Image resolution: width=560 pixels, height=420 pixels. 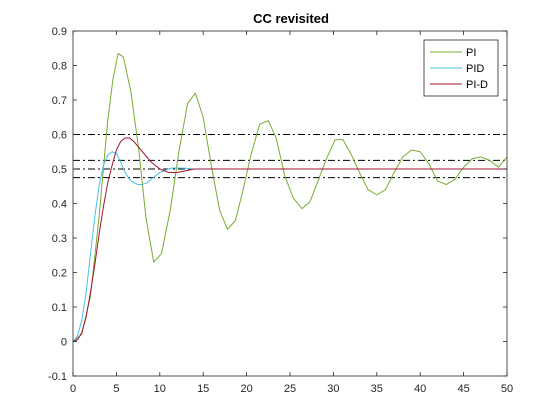 I want to click on chart-title: CC revisited, so click(x=291, y=18).